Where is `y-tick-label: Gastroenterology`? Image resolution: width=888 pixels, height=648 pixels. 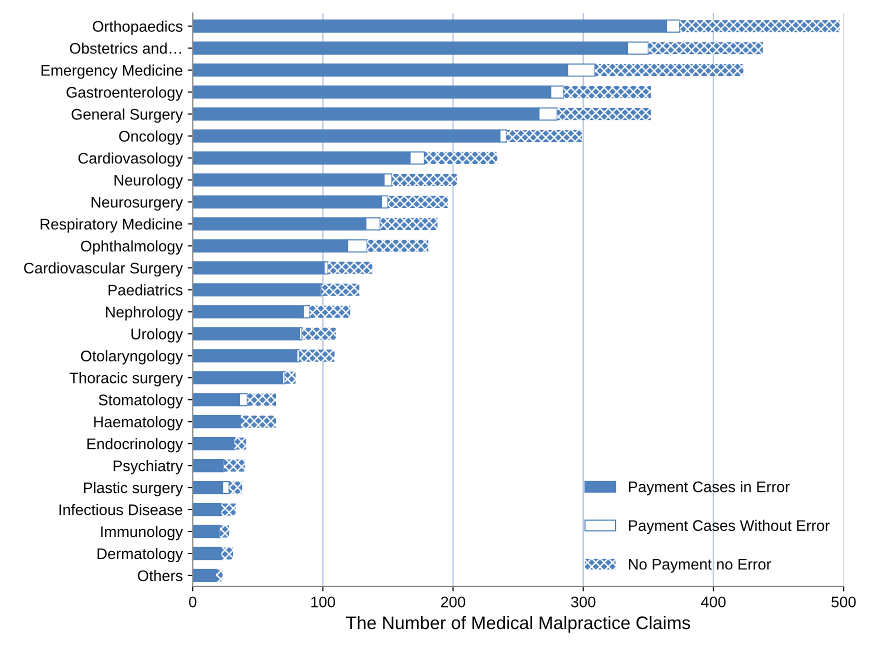
y-tick-label: Gastroenterology is located at coordinates (124, 93).